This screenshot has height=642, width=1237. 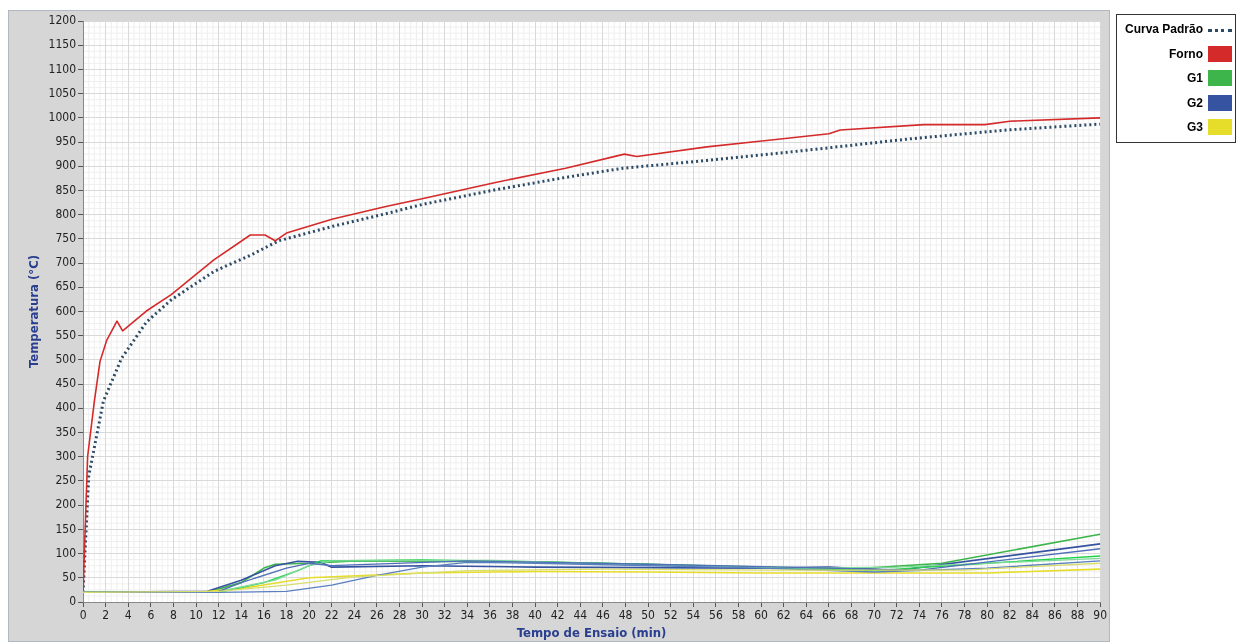 I want to click on y-tick-label: 600, so click(x=66, y=310).